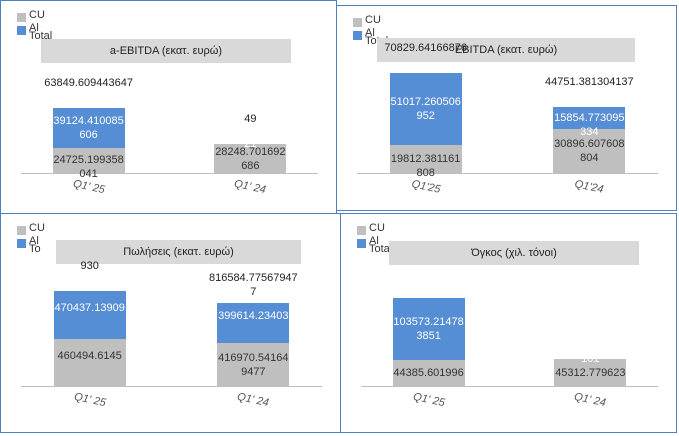  Describe the element at coordinates (250, 119) in the screenshot. I see `total-label: 49` at that location.